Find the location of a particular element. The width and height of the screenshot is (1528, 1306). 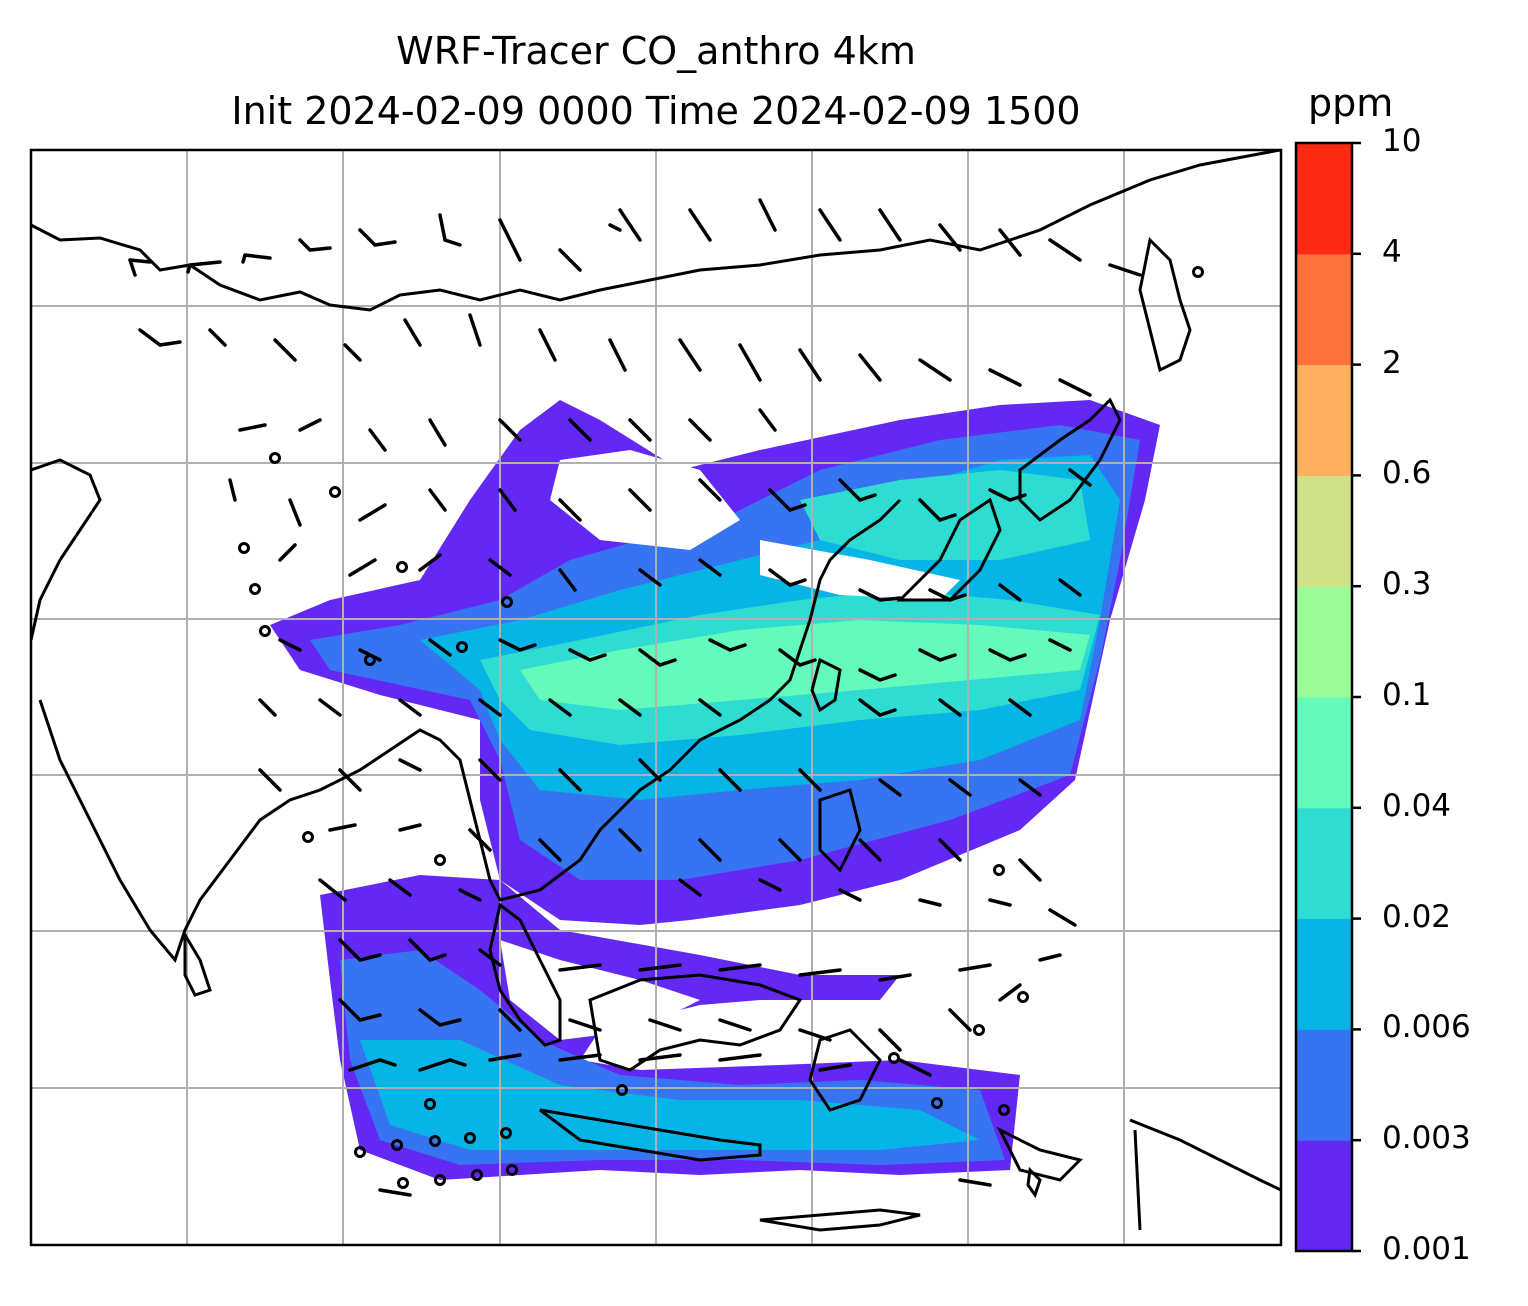

colorbar-tick-label: 0.04 is located at coordinates (1417, 805).